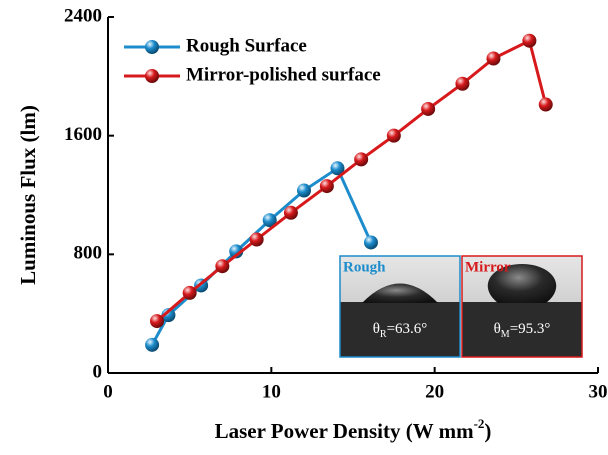 The image size is (608, 455). Describe the element at coordinates (383, 334) in the screenshot. I see `angle-subscript: R` at that location.